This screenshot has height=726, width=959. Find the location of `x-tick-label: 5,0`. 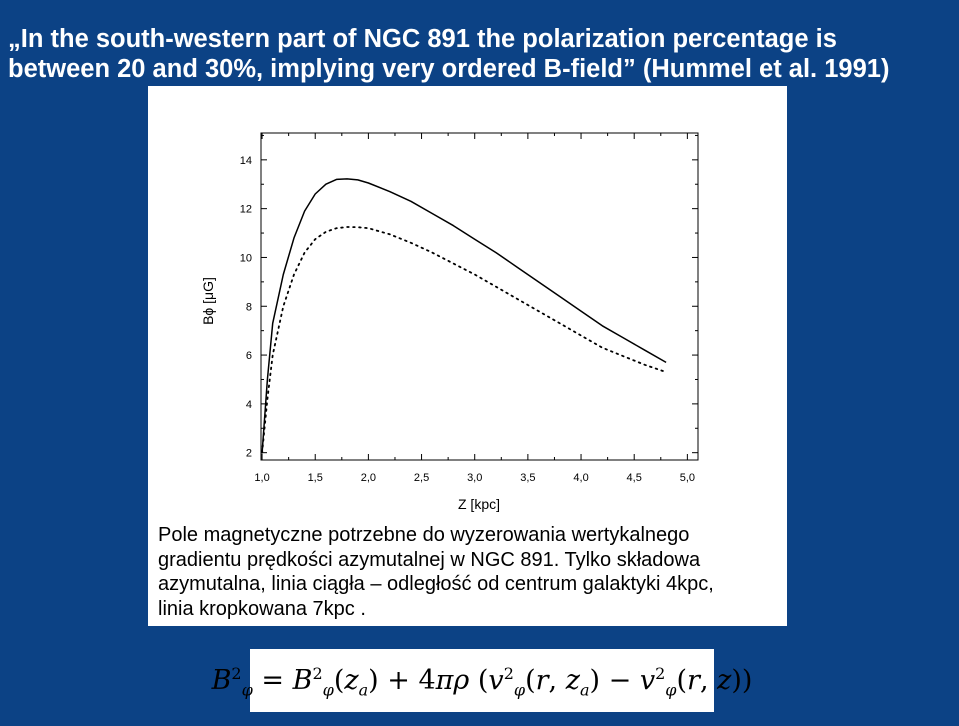

x-tick-label: 5,0 is located at coordinates (687, 478).